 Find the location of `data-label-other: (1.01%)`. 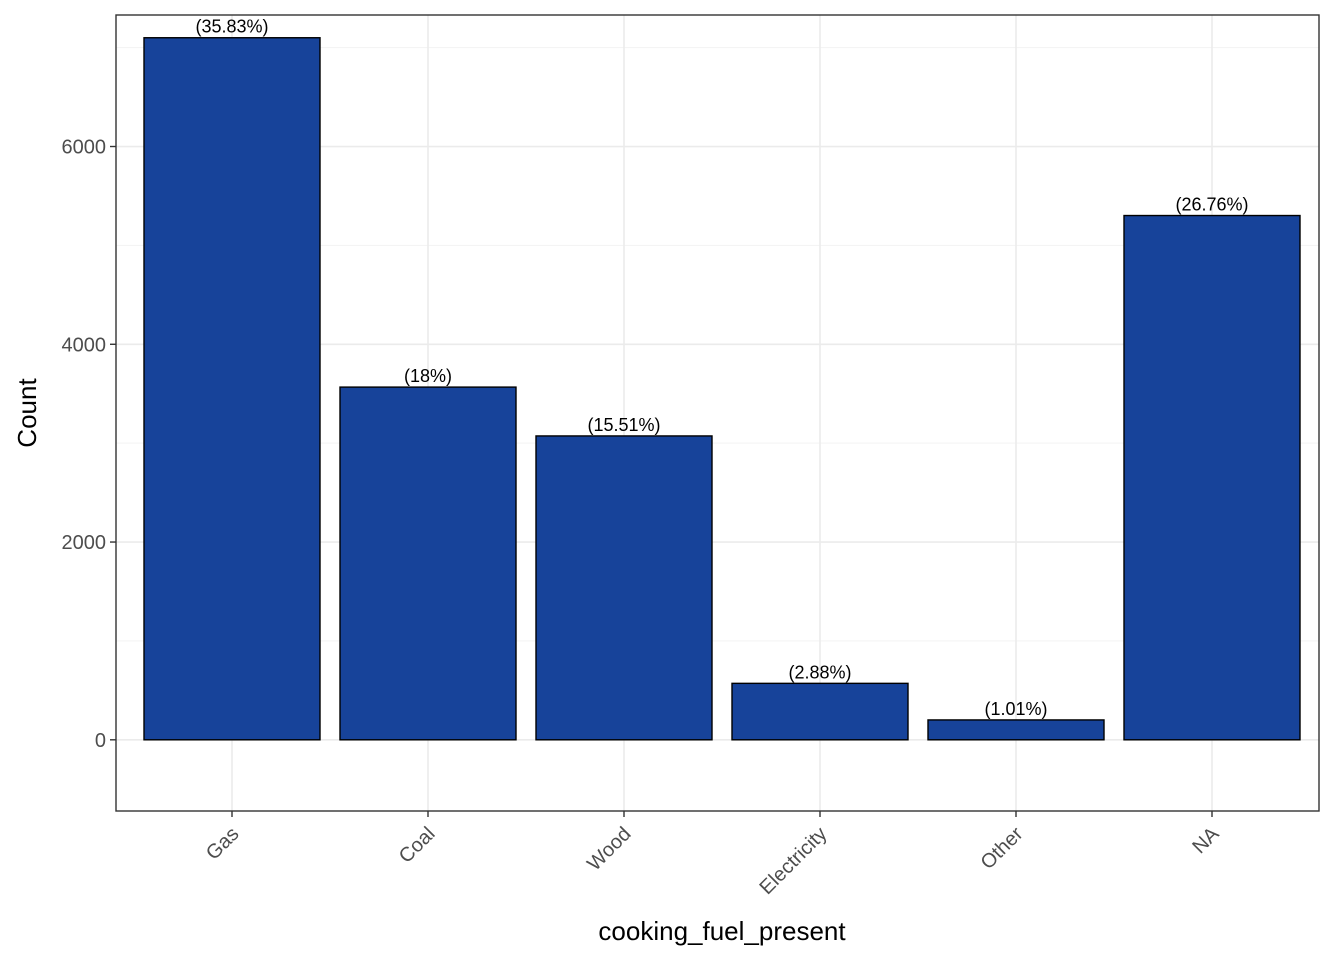

data-label-other: (1.01%) is located at coordinates (1015, 709).